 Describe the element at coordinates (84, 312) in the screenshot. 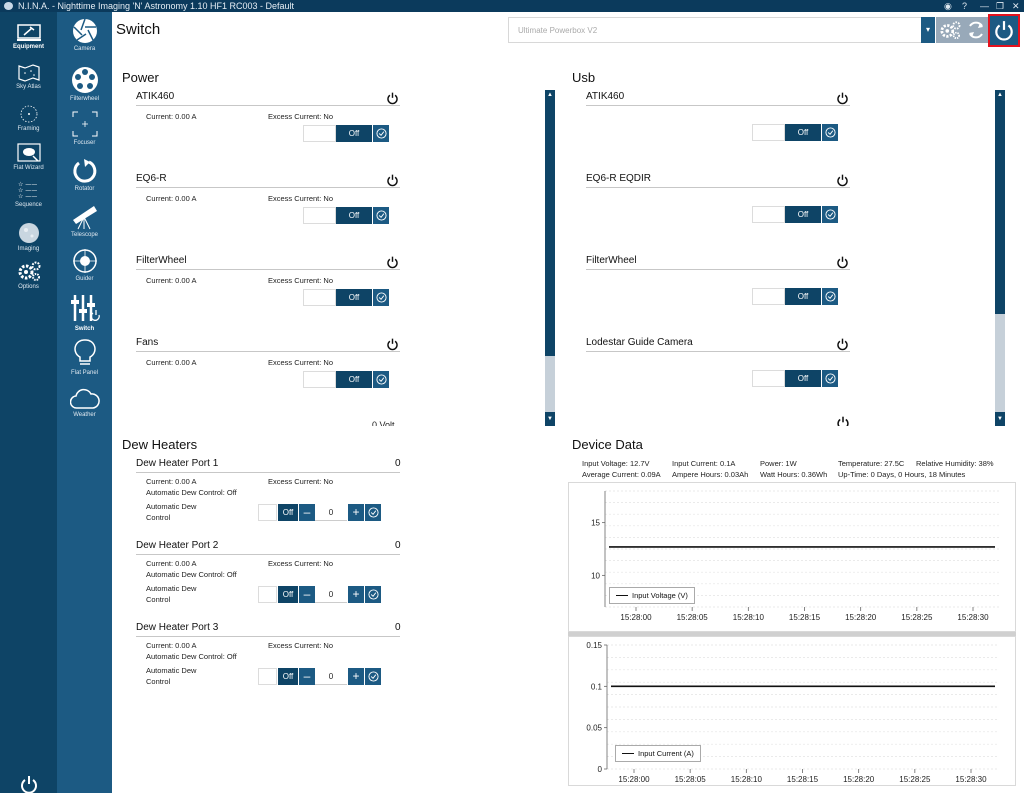

I see `nav-switch: Switch` at that location.